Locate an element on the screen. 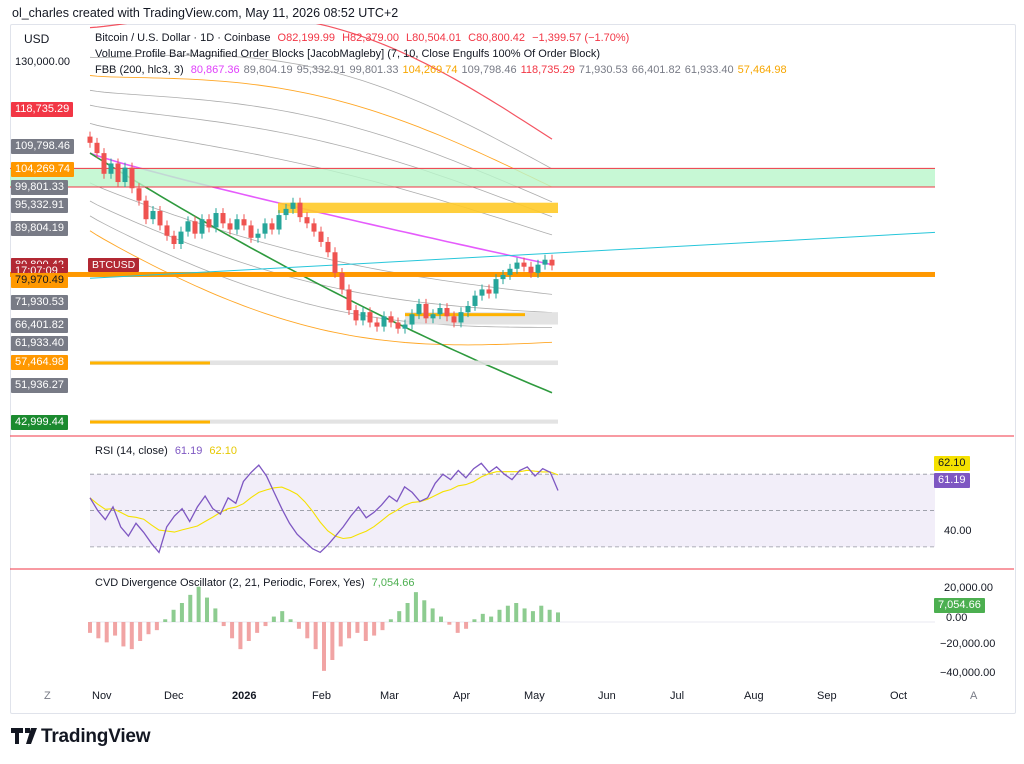  fbb-value-0: 80,867.36 is located at coordinates (215, 70).